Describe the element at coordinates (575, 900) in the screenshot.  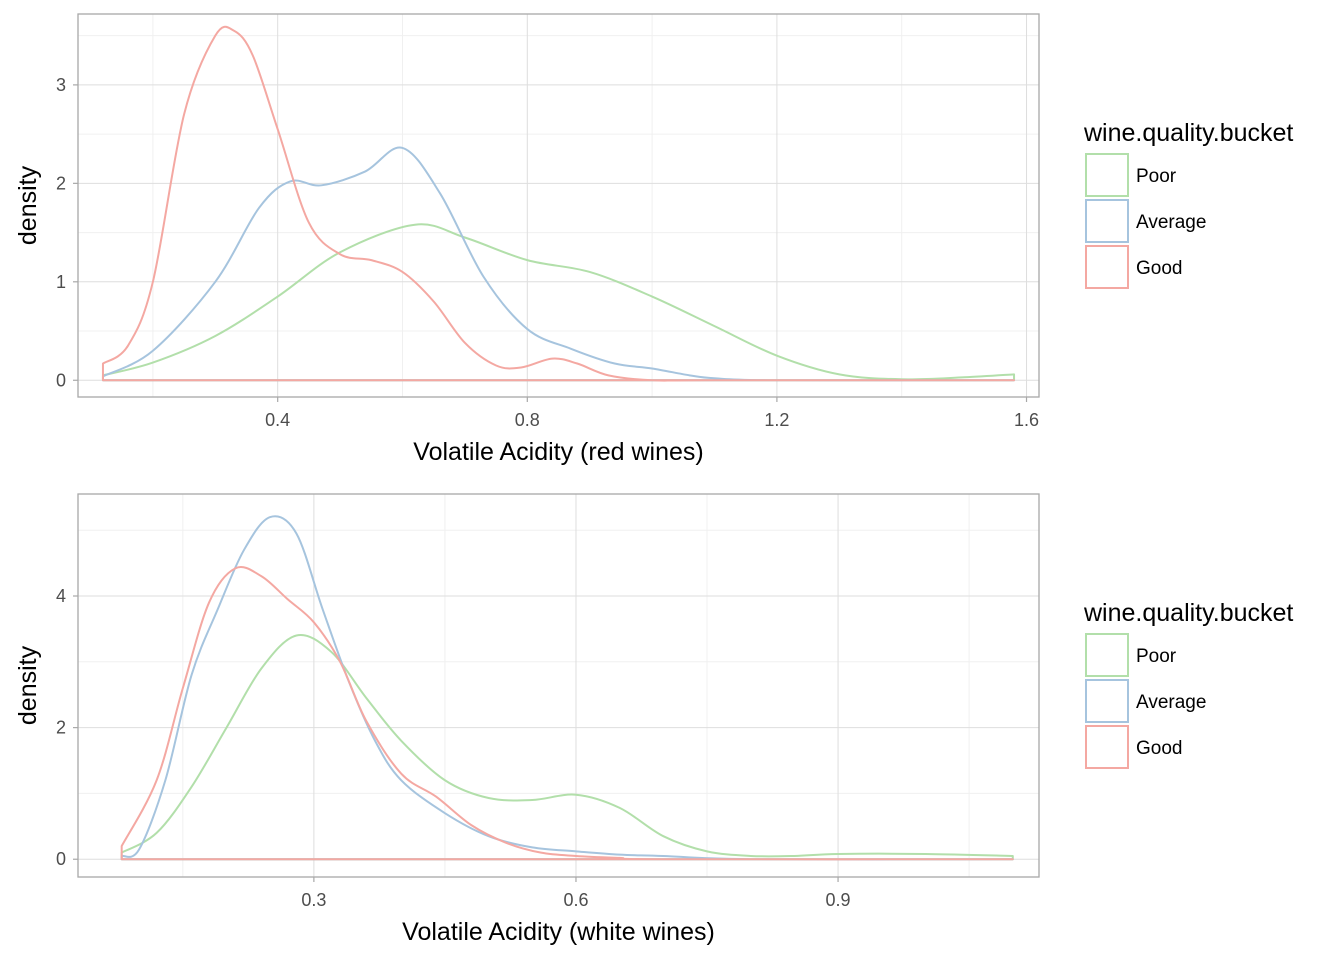
I see `x-tick-label: 0.6` at that location.